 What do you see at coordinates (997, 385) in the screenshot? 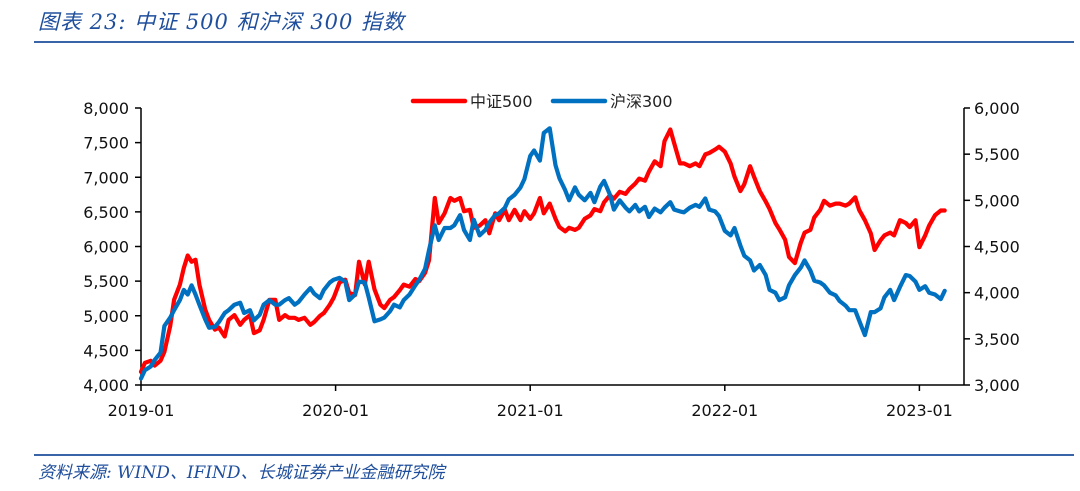
I see `right-axis-tick-label: 3,000` at bounding box center [997, 385].